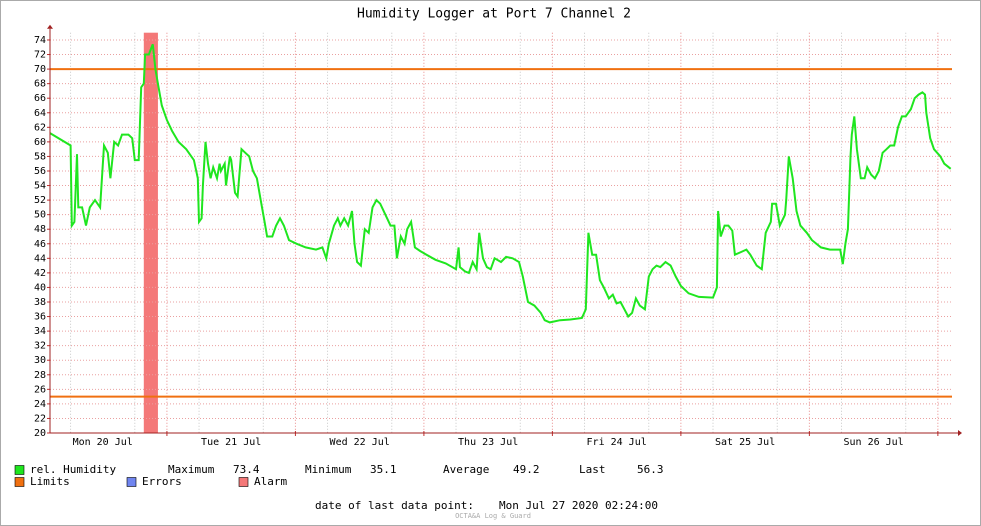 This screenshot has width=981, height=526. Describe the element at coordinates (40, 69) in the screenshot. I see `y-tick-label: 70` at that location.